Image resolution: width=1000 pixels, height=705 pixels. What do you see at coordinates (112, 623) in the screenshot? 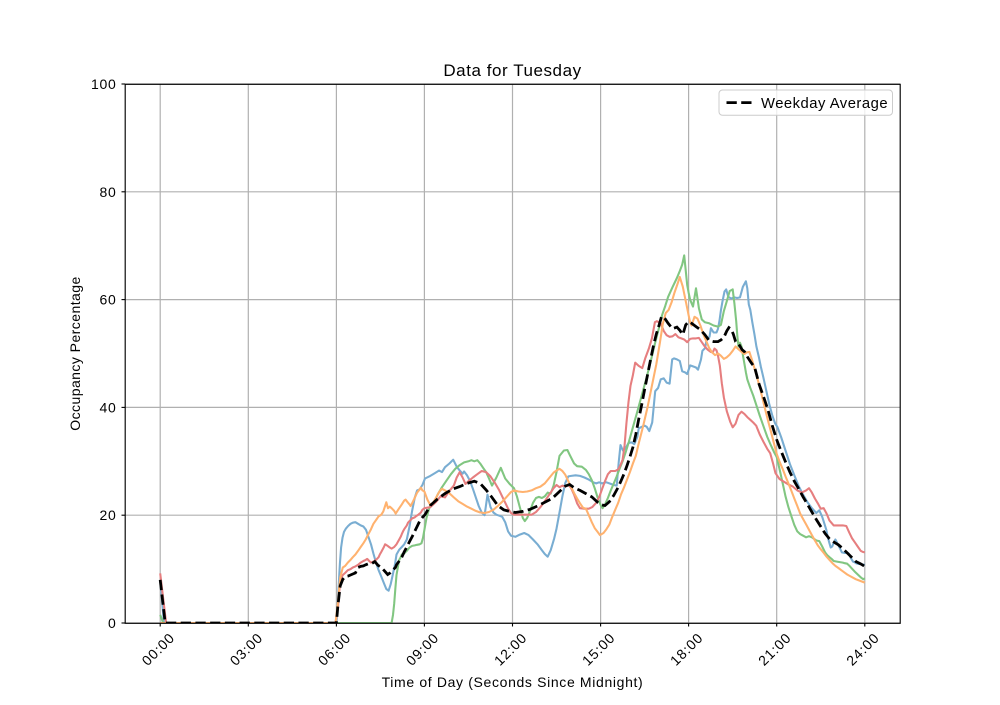
I see `svg-text: 0` at bounding box center [112, 623].